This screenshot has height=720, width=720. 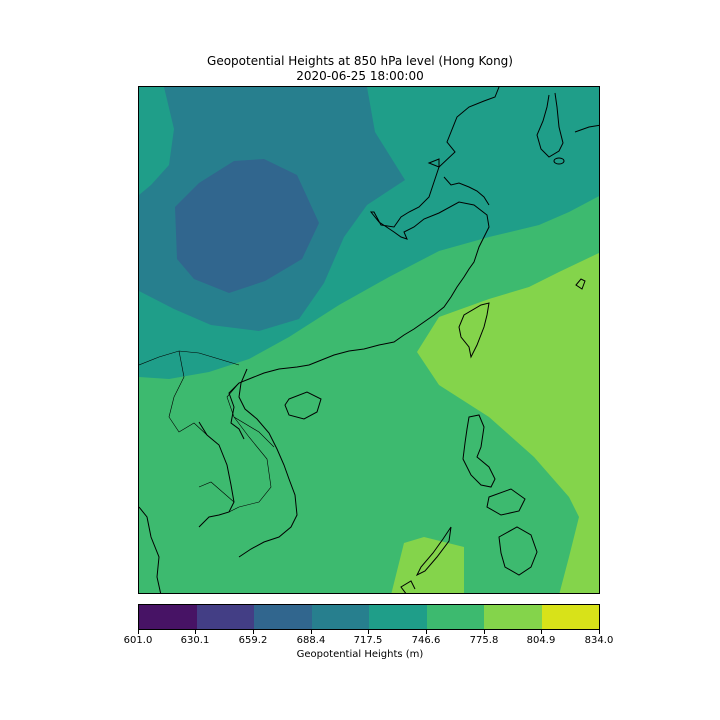 What do you see at coordinates (360, 654) in the screenshot?
I see `colorbar-label: Geopotential Heights (m)` at bounding box center [360, 654].